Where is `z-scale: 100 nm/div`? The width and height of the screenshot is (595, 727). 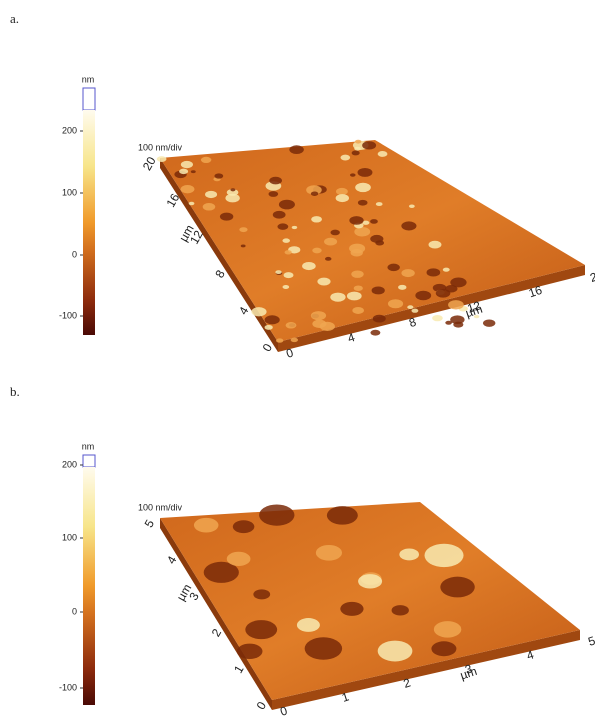 z-scale: 100 nm/div is located at coordinates (160, 507).